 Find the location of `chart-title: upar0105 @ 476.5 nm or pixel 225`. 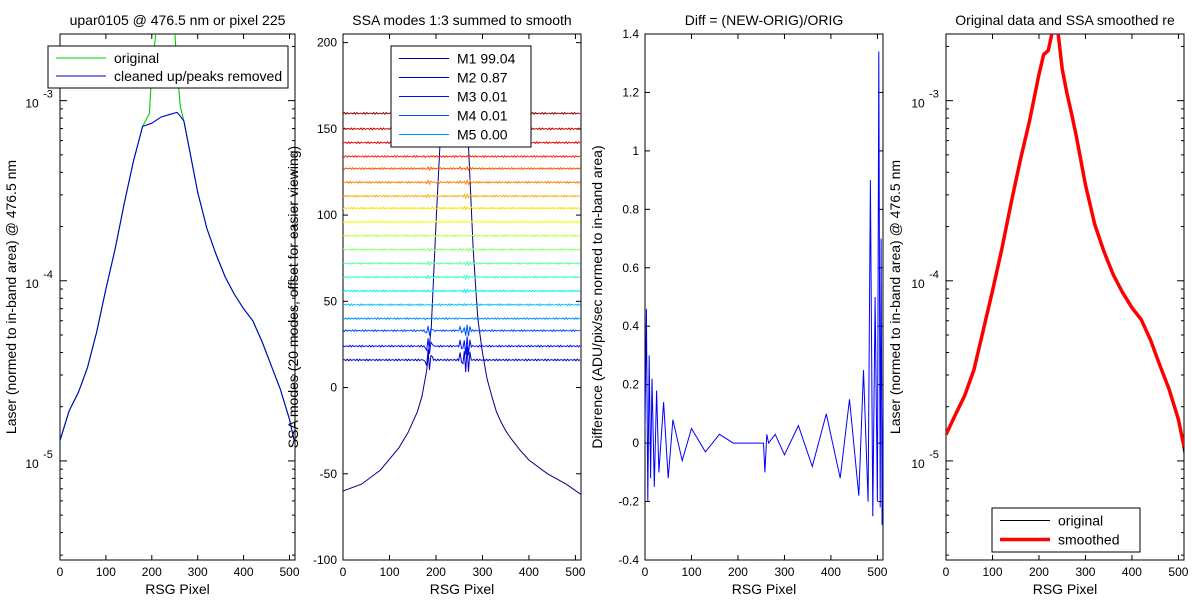

chart-title: upar0105 @ 476.5 nm or pixel 225 is located at coordinates (178, 20).